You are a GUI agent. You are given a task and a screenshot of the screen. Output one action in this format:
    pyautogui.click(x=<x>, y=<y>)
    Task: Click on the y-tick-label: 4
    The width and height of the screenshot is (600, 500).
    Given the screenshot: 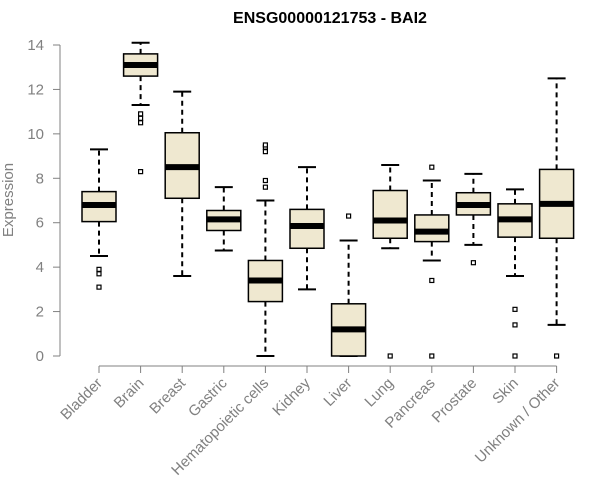 What is the action you would take?
    pyautogui.click(x=40, y=267)
    